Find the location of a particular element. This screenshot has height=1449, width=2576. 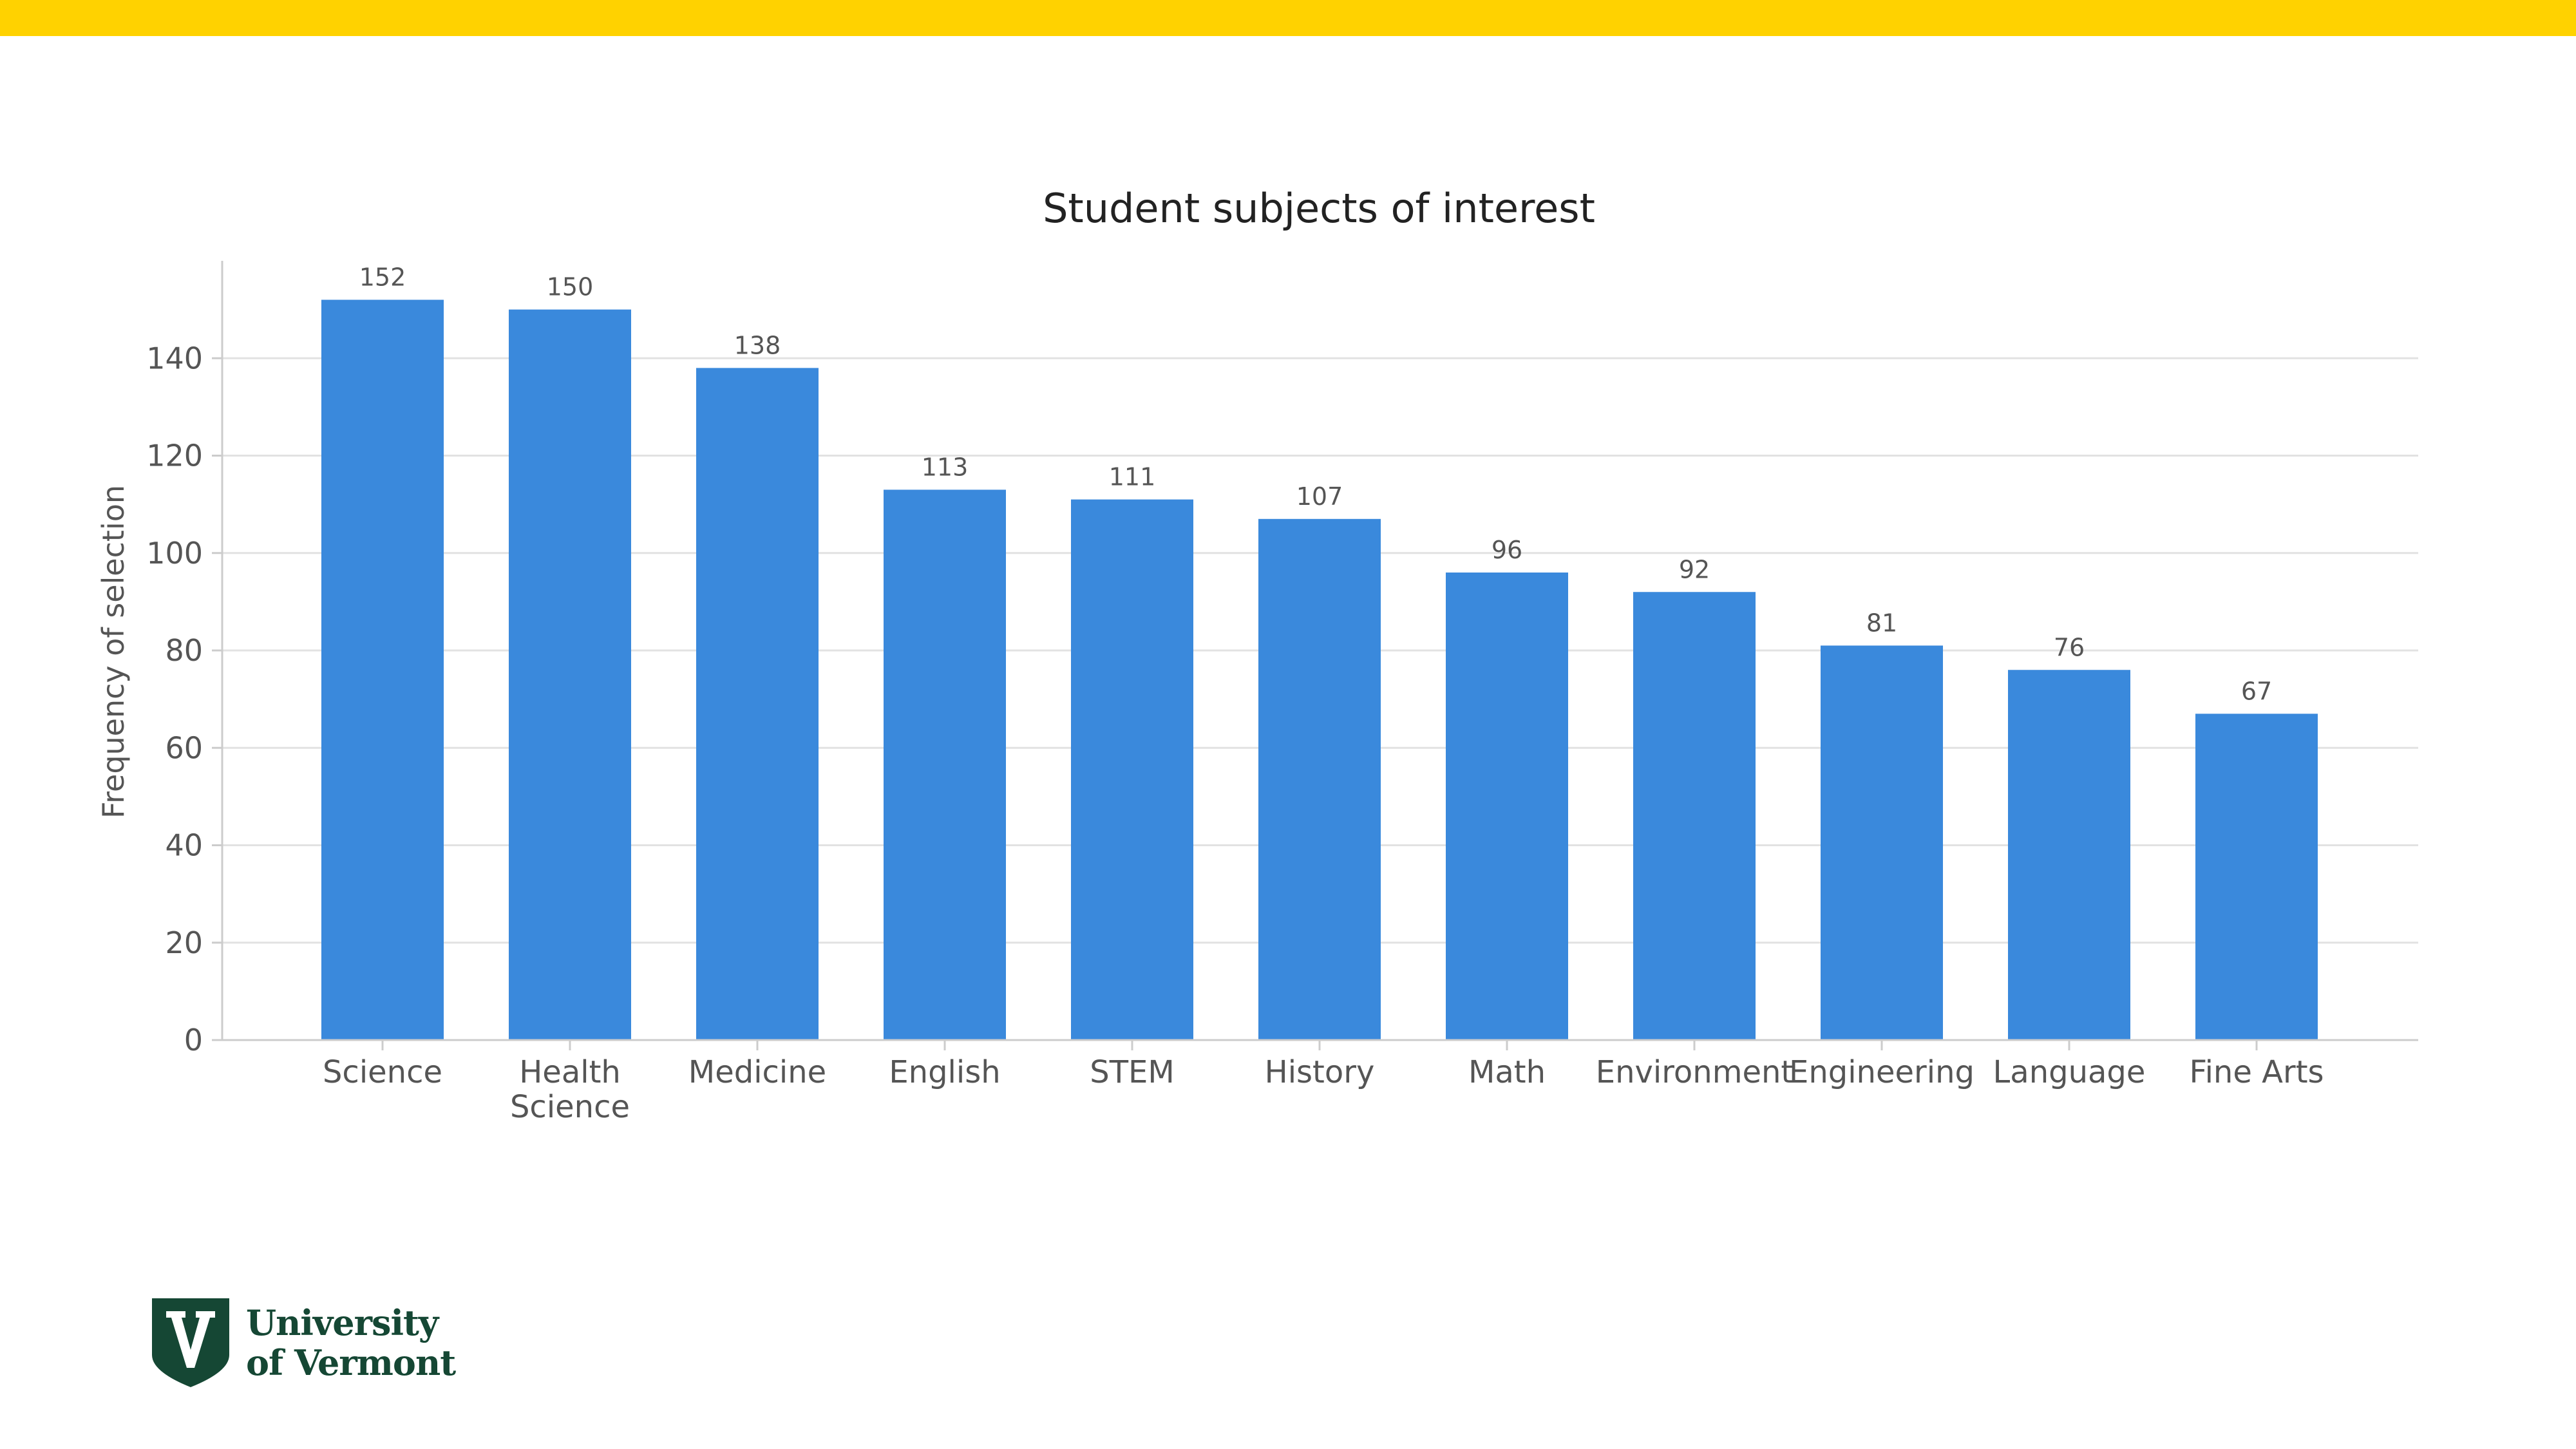

x-tick-label: Language is located at coordinates (2070, 1072).